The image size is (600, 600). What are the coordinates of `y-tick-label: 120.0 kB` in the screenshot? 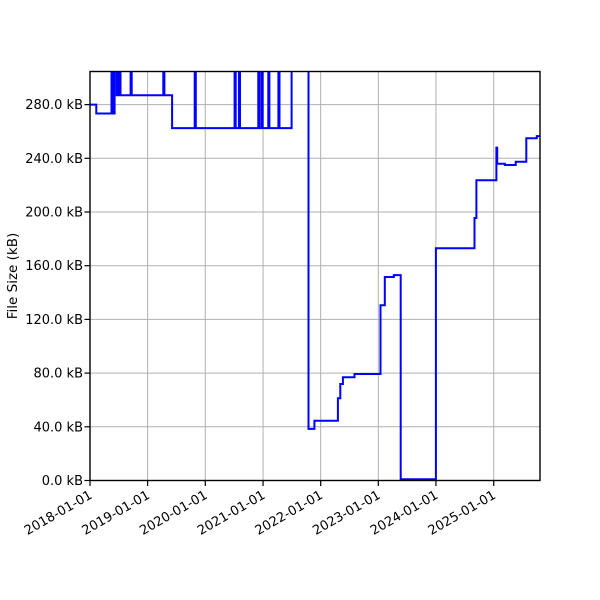 It's located at (54, 320).